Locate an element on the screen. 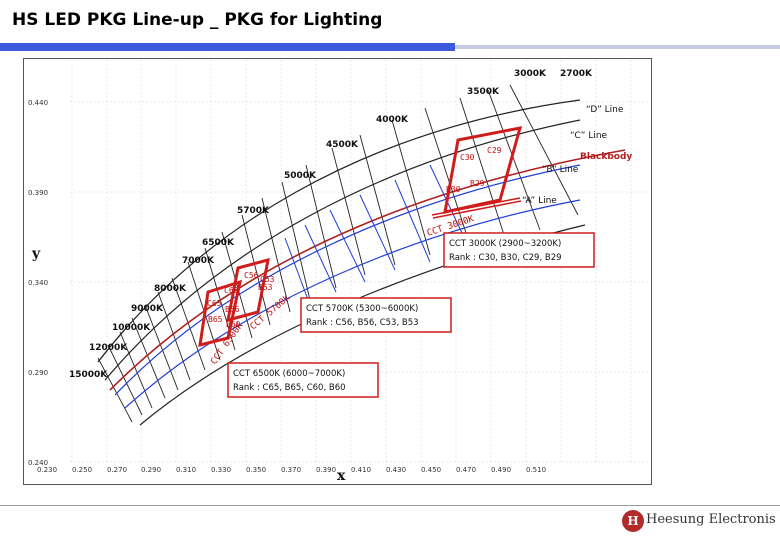 The height and width of the screenshot is (540, 780). title-underline-bar is located at coordinates (227, 47).